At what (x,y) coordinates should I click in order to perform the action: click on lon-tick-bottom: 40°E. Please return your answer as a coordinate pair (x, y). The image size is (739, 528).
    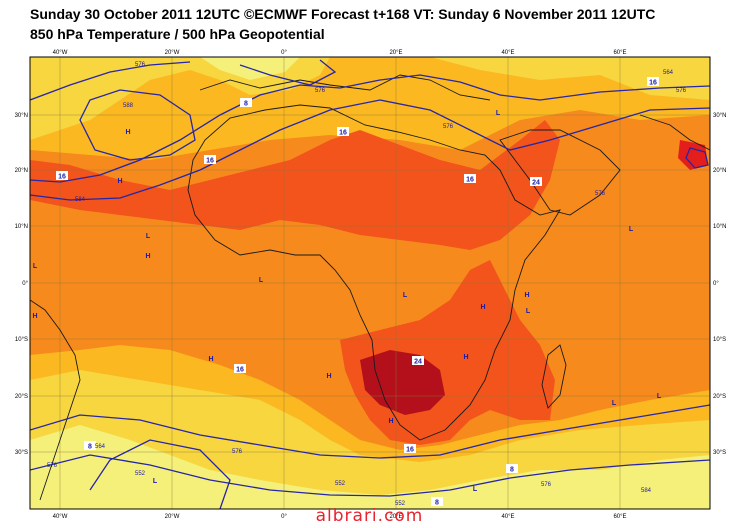
    Looking at the image, I should click on (507, 517).